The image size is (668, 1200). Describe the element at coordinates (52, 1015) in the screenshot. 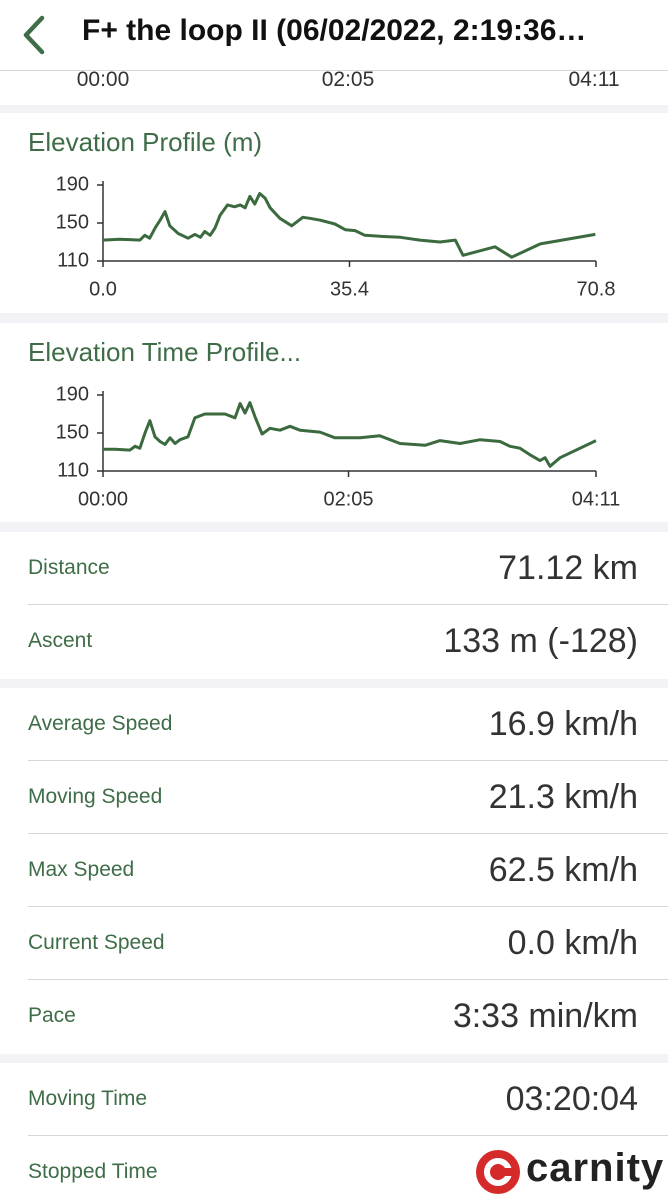

I see `stat-label: Pace` at that location.